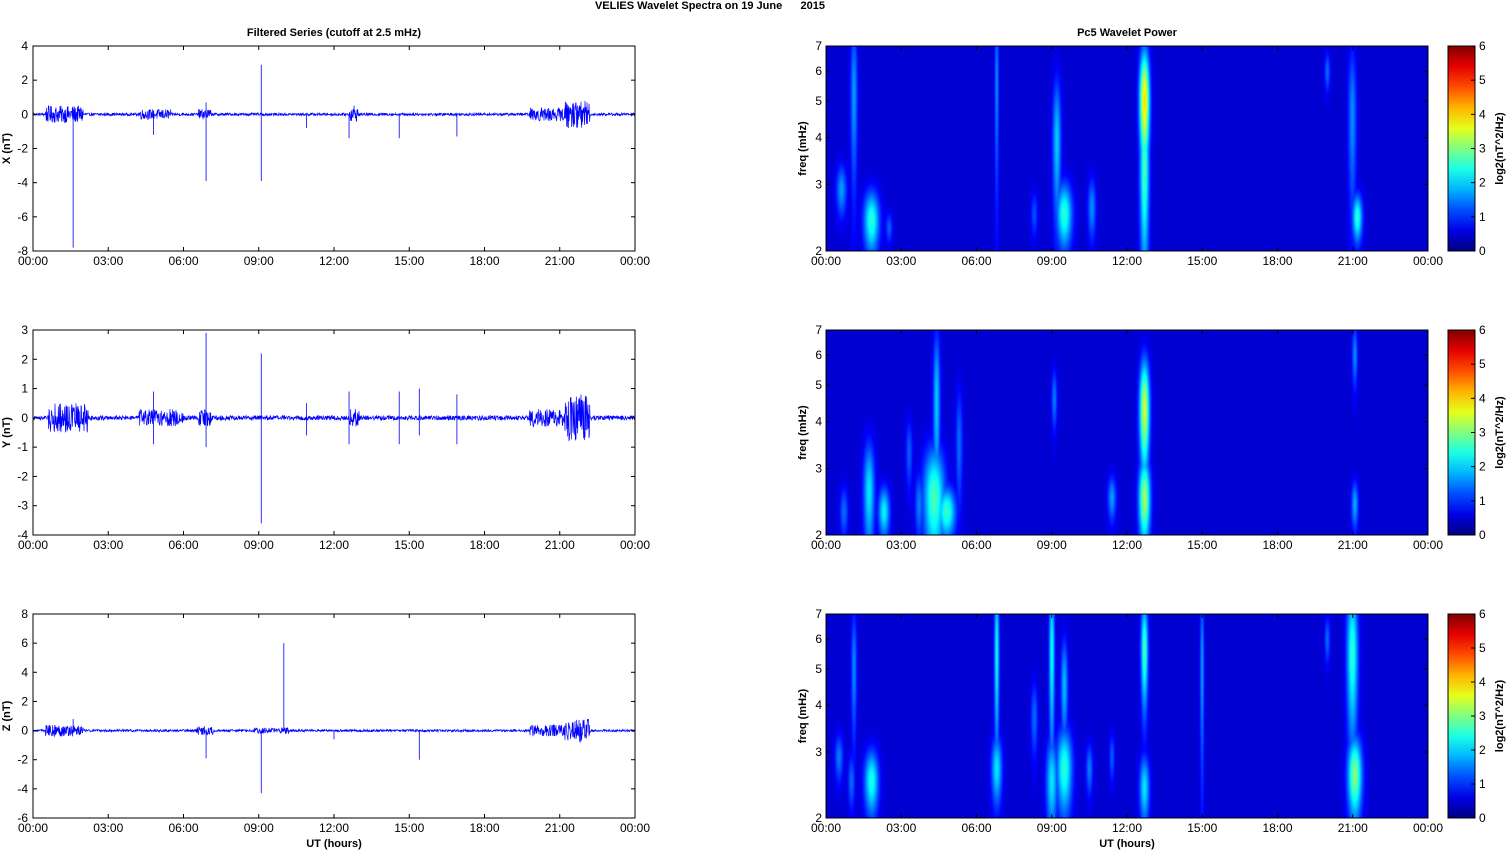 This screenshot has width=1511, height=851. I want to click on series-ytick-label: 3, so click(24, 330).